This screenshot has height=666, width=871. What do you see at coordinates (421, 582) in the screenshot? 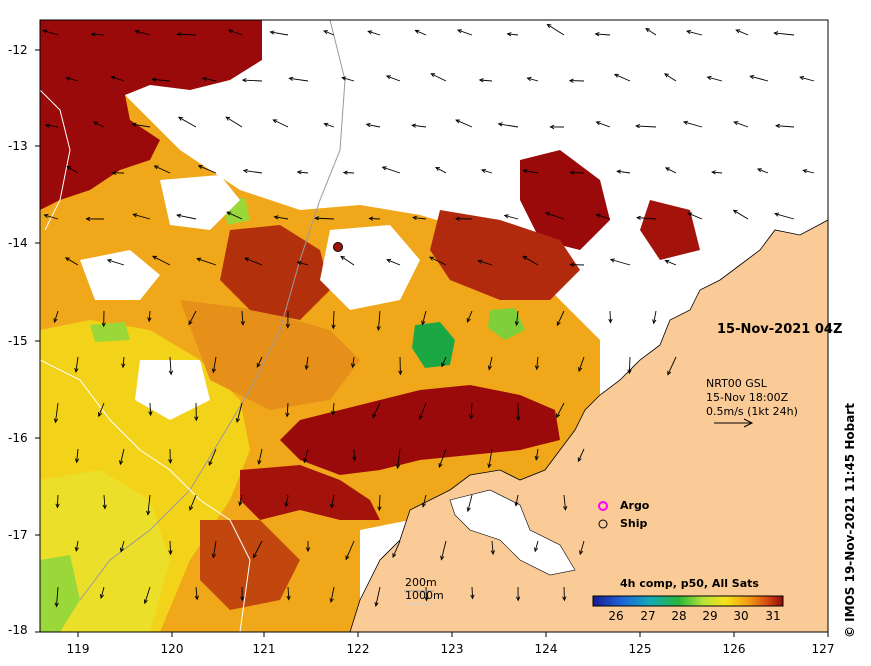
I see `isobath-200m-label: 200m` at bounding box center [421, 582].